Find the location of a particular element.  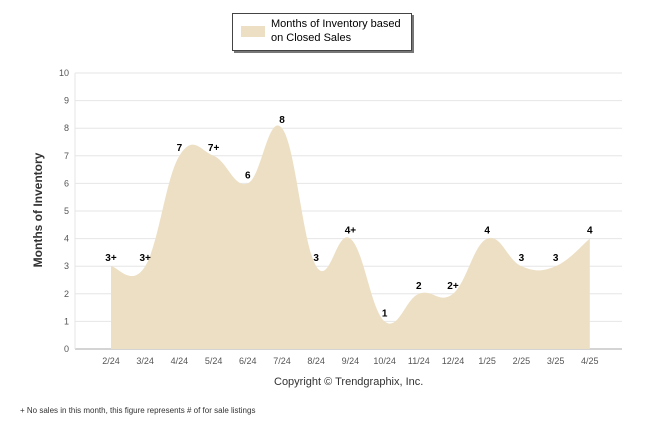

x-tick-label: 3/24 is located at coordinates (145, 361).